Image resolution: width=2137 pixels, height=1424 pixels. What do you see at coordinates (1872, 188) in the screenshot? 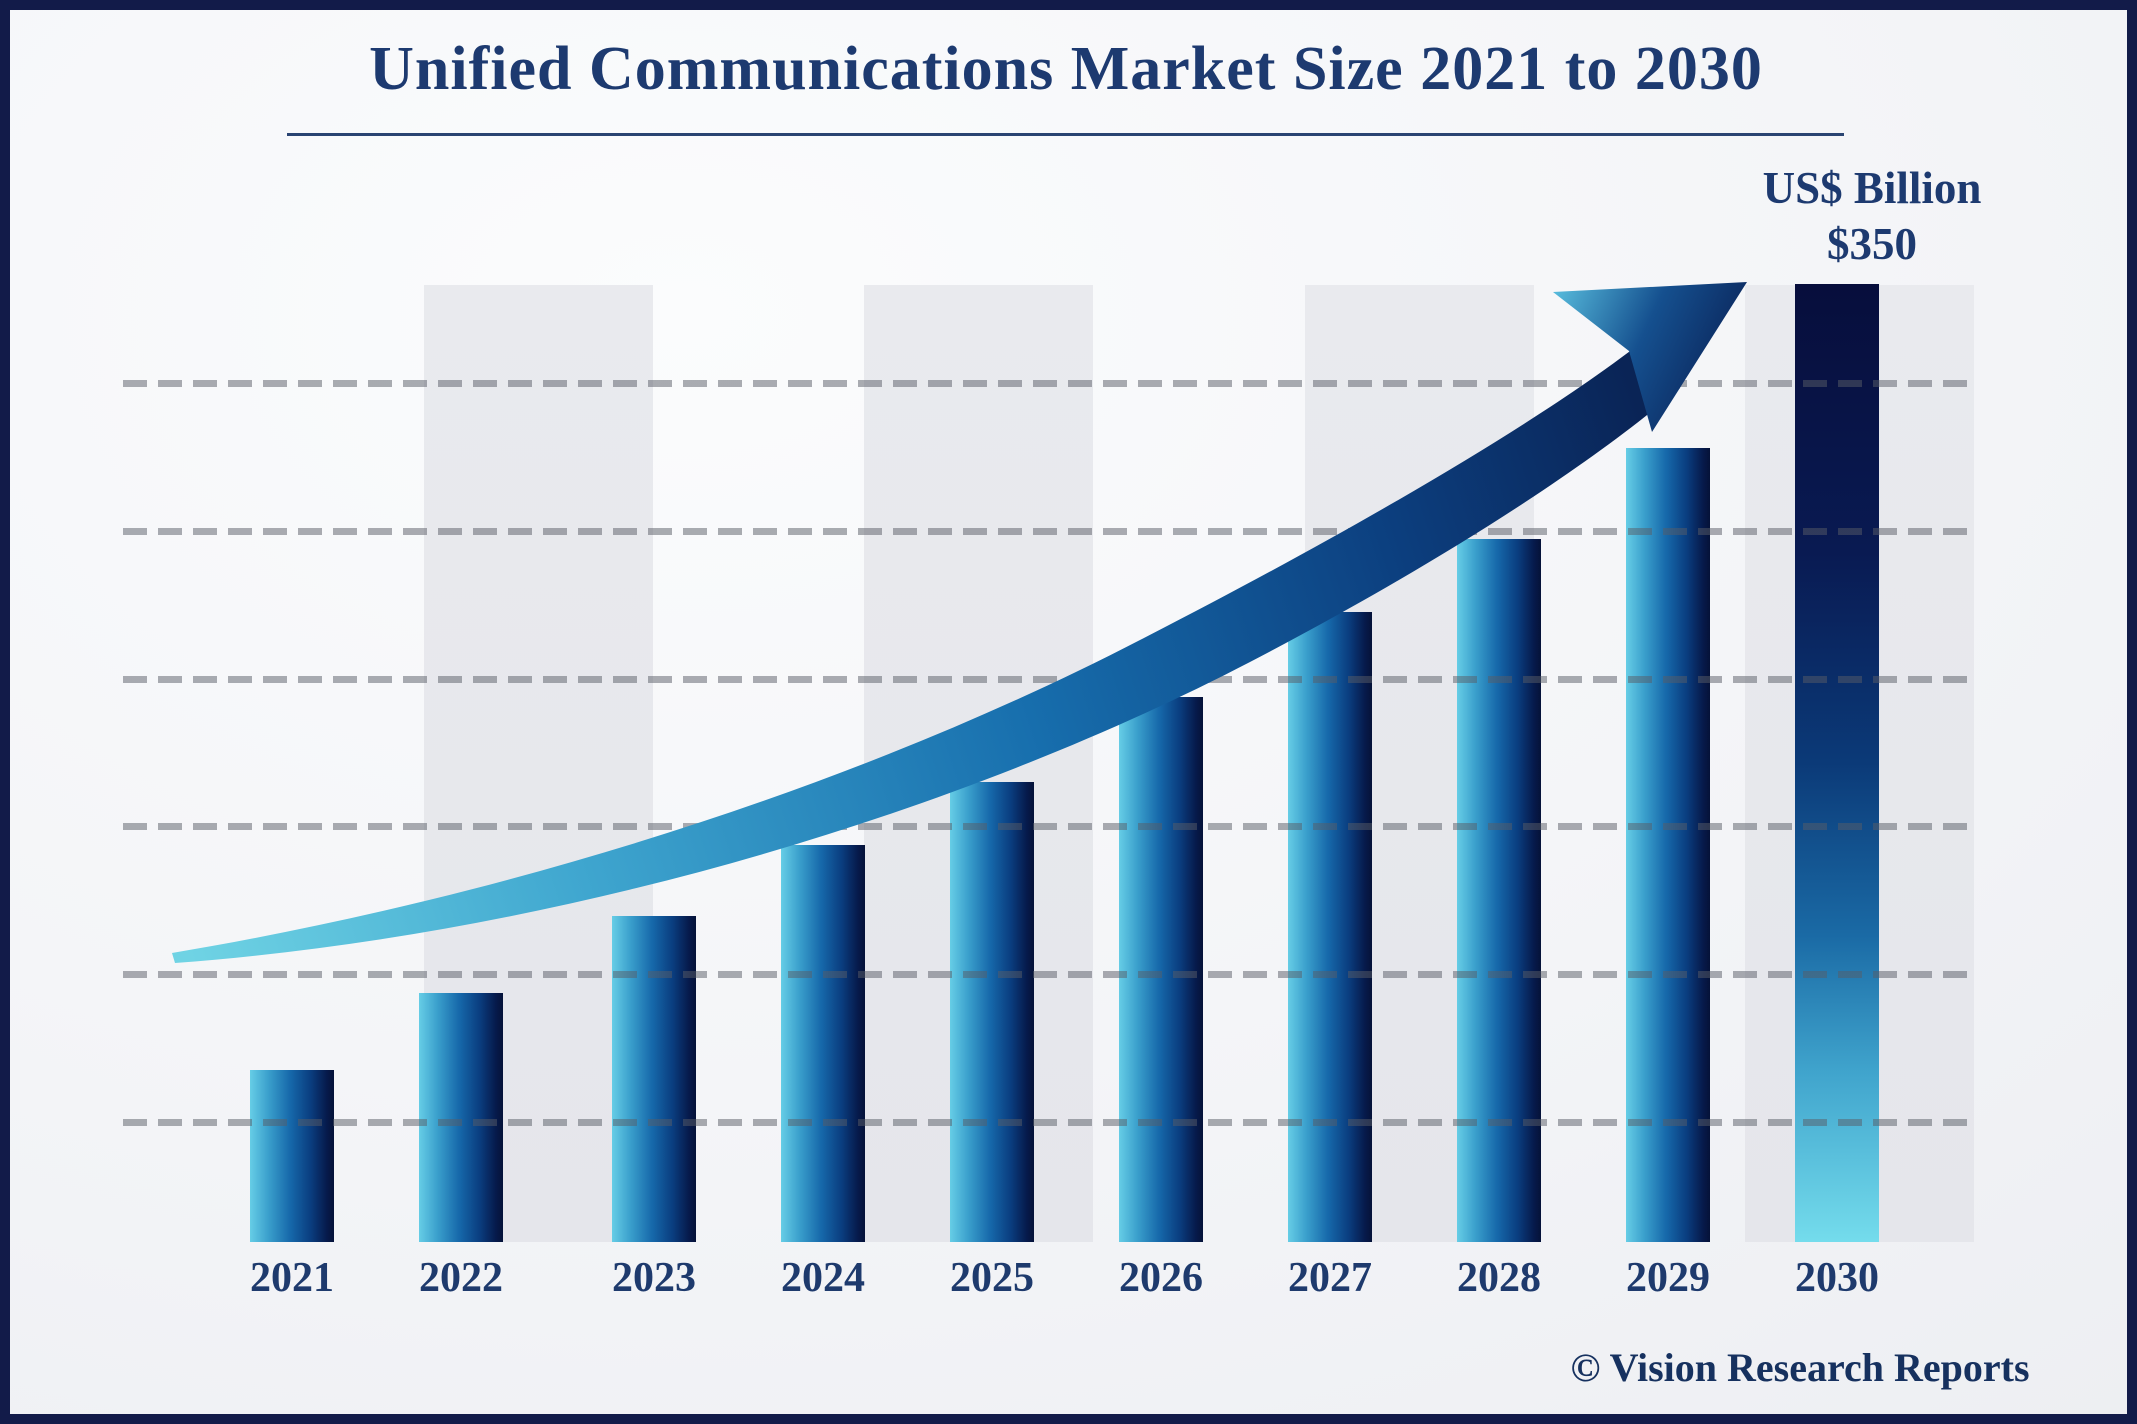
I see `unit-text: US$ Billion` at bounding box center [1872, 188].